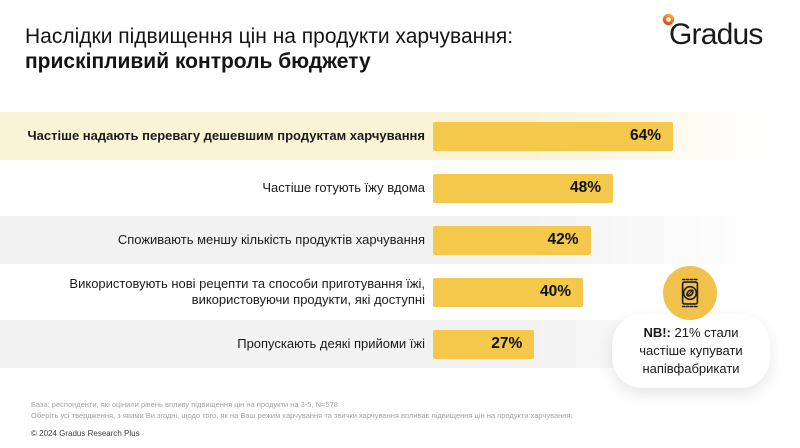 The width and height of the screenshot is (800, 448). I want to click on bar-42: 42%, so click(512, 240).